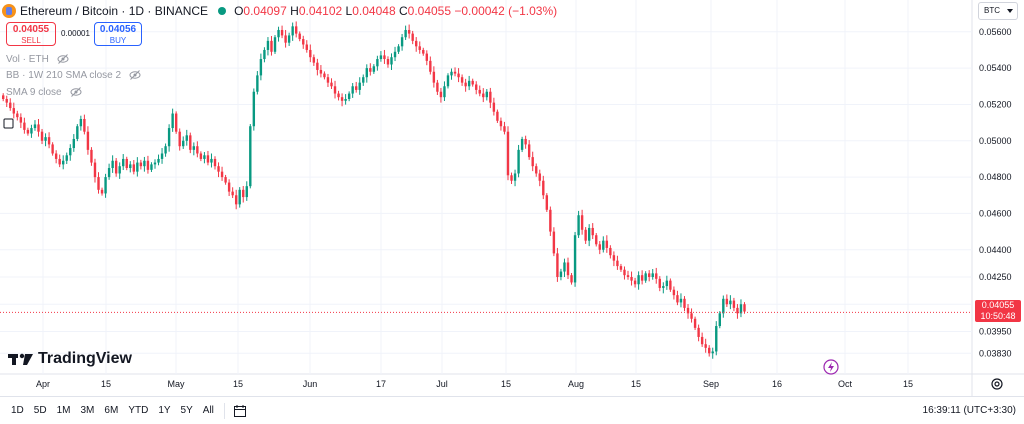 The width and height of the screenshot is (1024, 424). I want to click on indicator-sma: SMA 9 close, so click(44, 92).